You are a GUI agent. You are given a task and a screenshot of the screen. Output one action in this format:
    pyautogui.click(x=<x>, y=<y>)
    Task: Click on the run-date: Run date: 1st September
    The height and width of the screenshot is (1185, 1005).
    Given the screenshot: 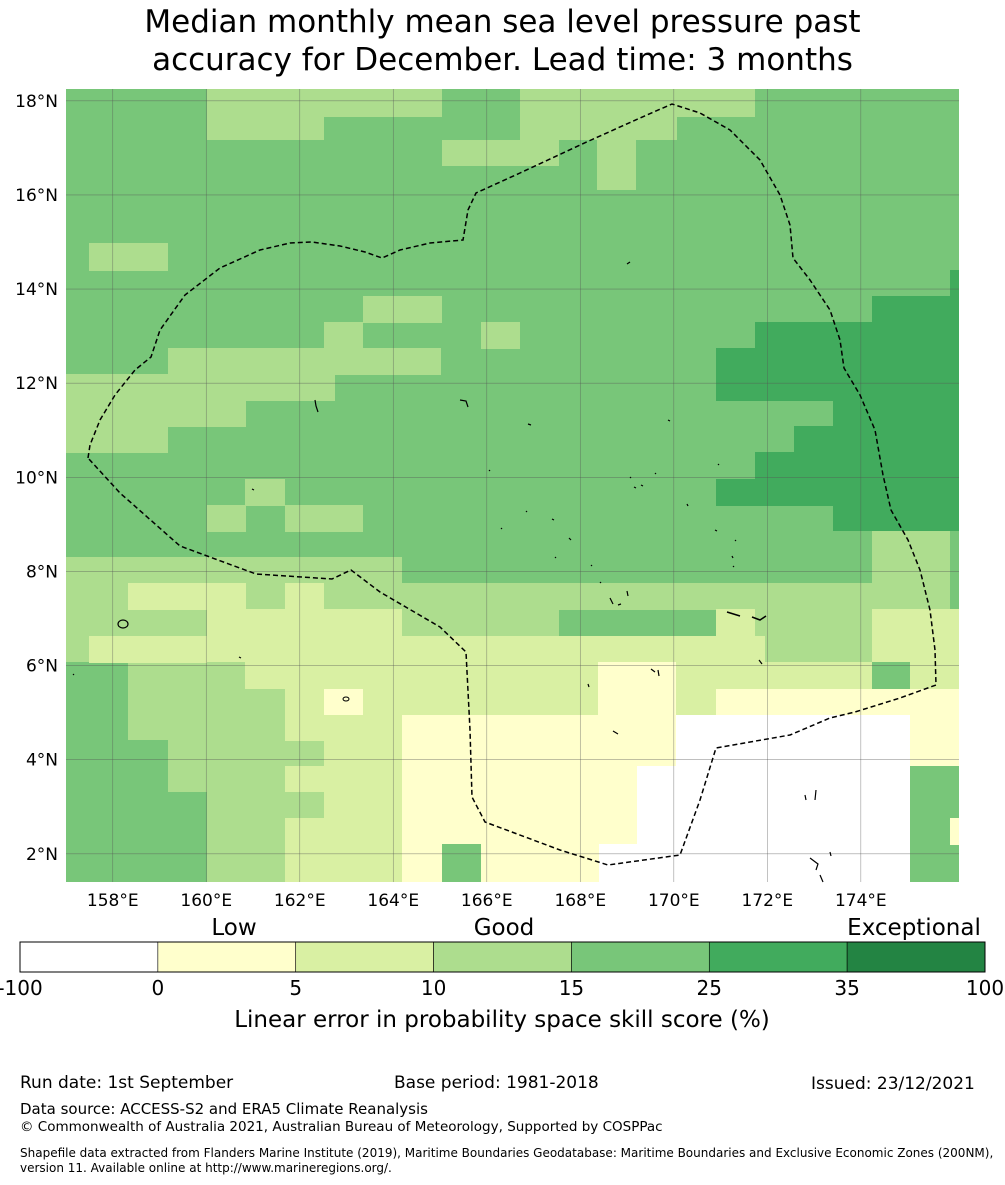 What is the action you would take?
    pyautogui.click(x=127, y=1083)
    